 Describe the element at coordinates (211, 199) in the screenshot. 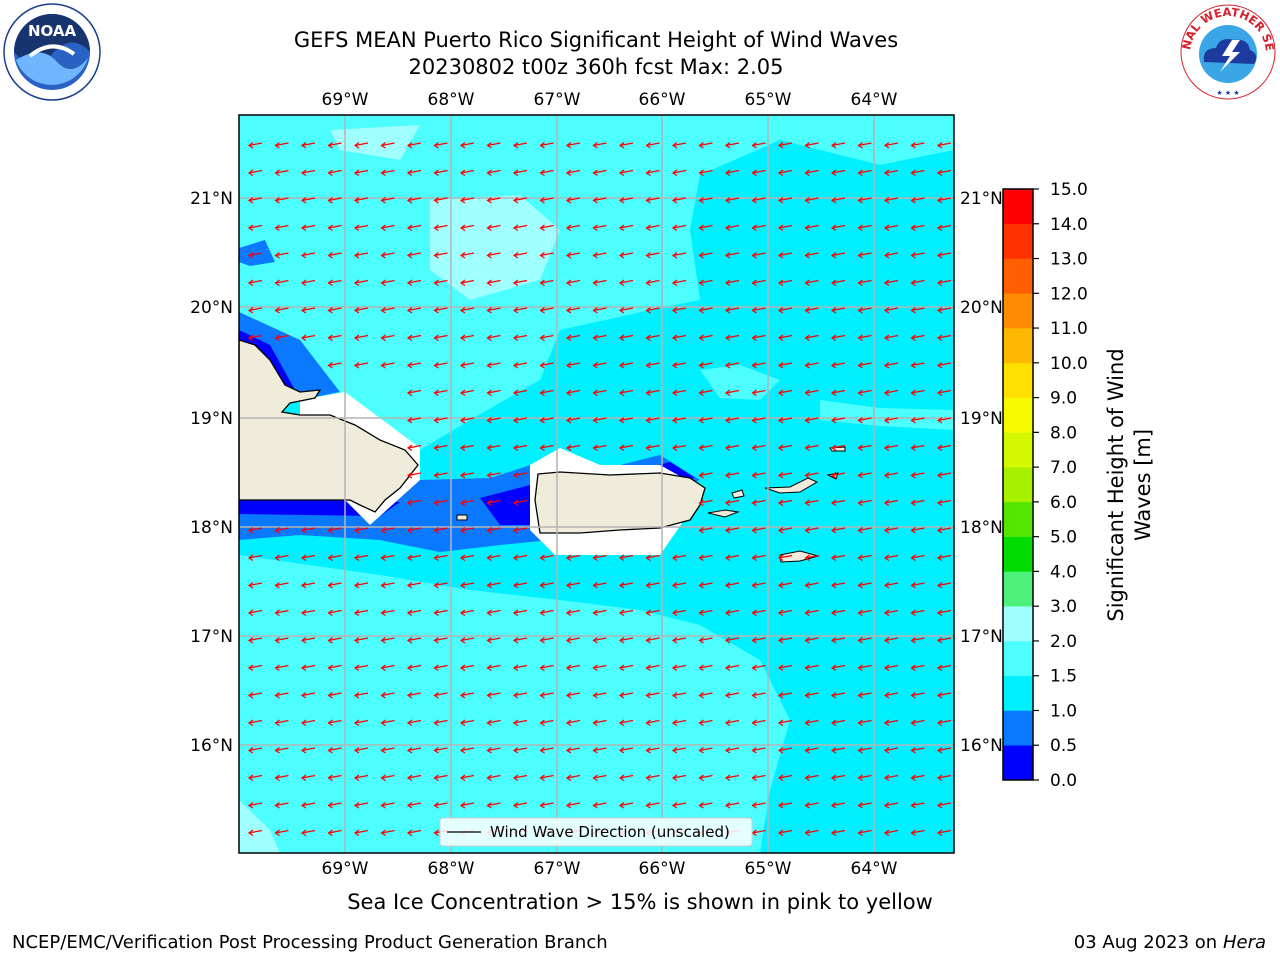

I see `lat-tick-label: 21°N` at that location.